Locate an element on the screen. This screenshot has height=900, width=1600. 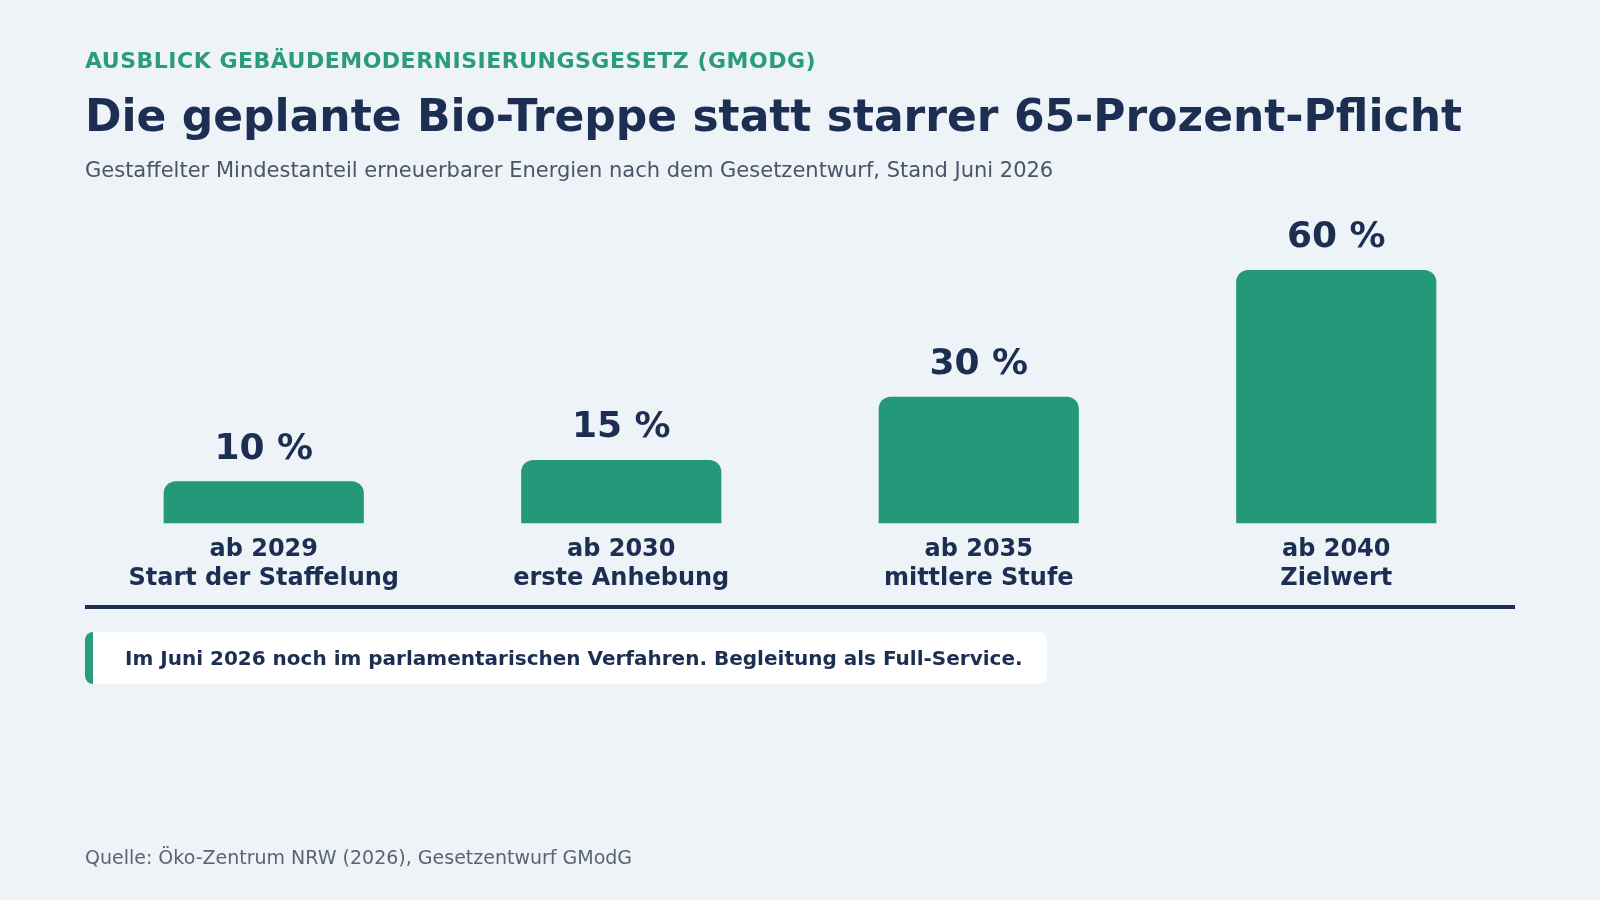
text: Im Juni 2026 noch im parlamentarischen Verfahren. Begleitung als Full-Service. is located at coordinates (566, 658).